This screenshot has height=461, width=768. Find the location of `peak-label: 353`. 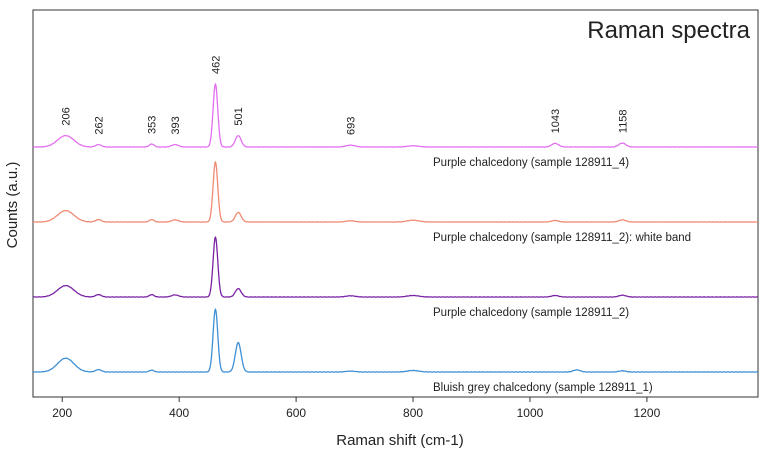

peak-label: 353 is located at coordinates (153, 125).